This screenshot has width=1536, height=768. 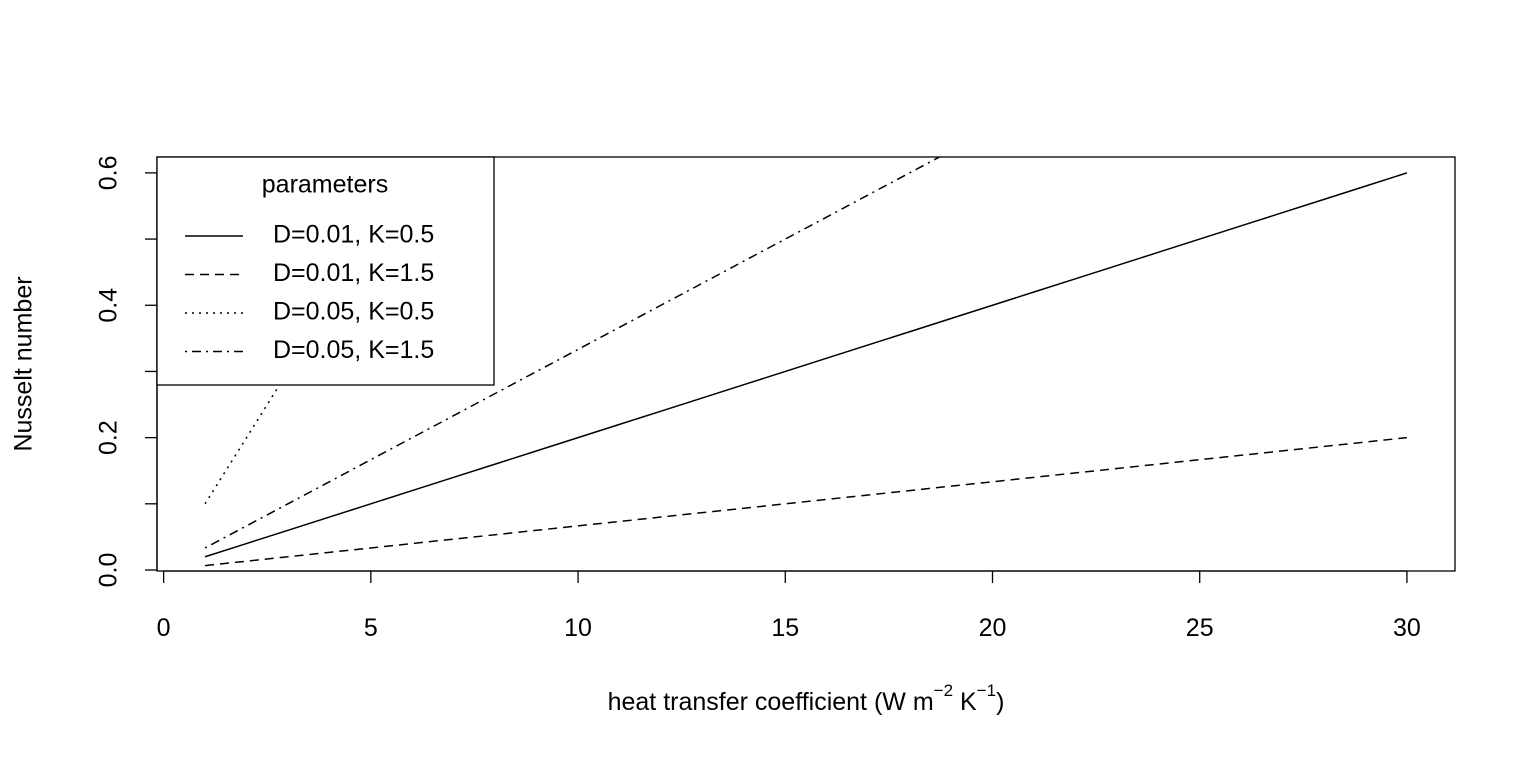 I want to click on series-line, so click(x=806, y=501).